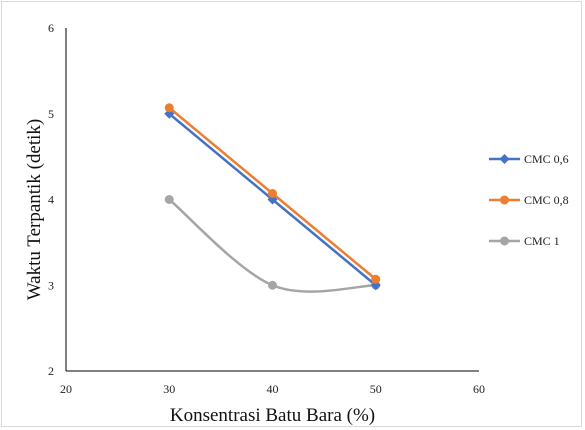 This screenshot has height=430, width=585. I want to click on y-tick-label: 5, so click(51, 114).